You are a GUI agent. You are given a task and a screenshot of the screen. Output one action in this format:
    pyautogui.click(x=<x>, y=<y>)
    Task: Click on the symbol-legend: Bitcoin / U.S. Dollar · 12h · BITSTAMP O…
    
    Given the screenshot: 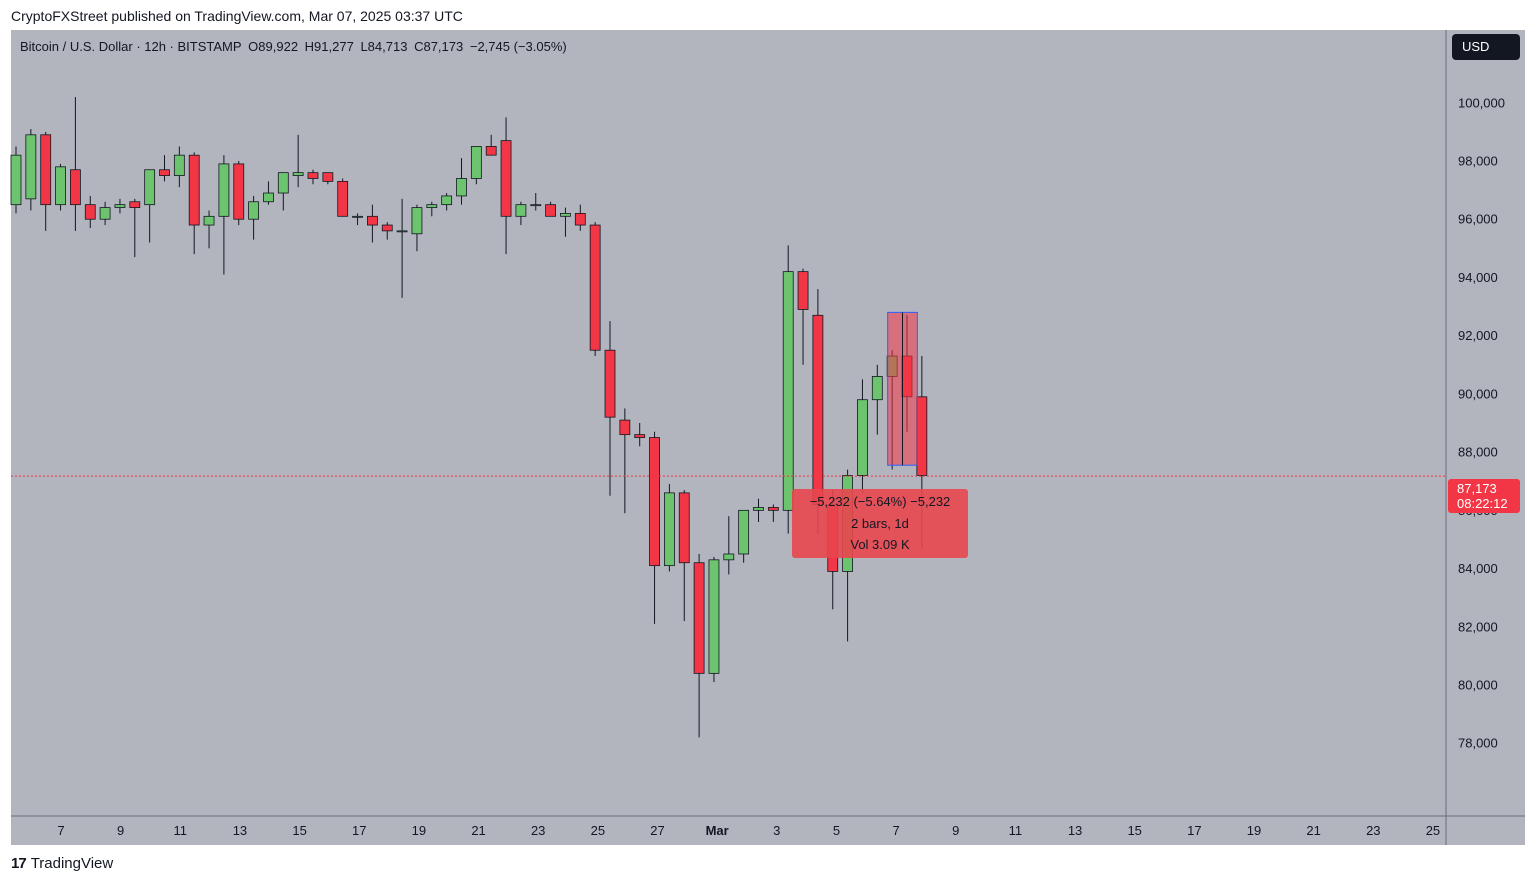 What is the action you would take?
    pyautogui.click(x=295, y=46)
    